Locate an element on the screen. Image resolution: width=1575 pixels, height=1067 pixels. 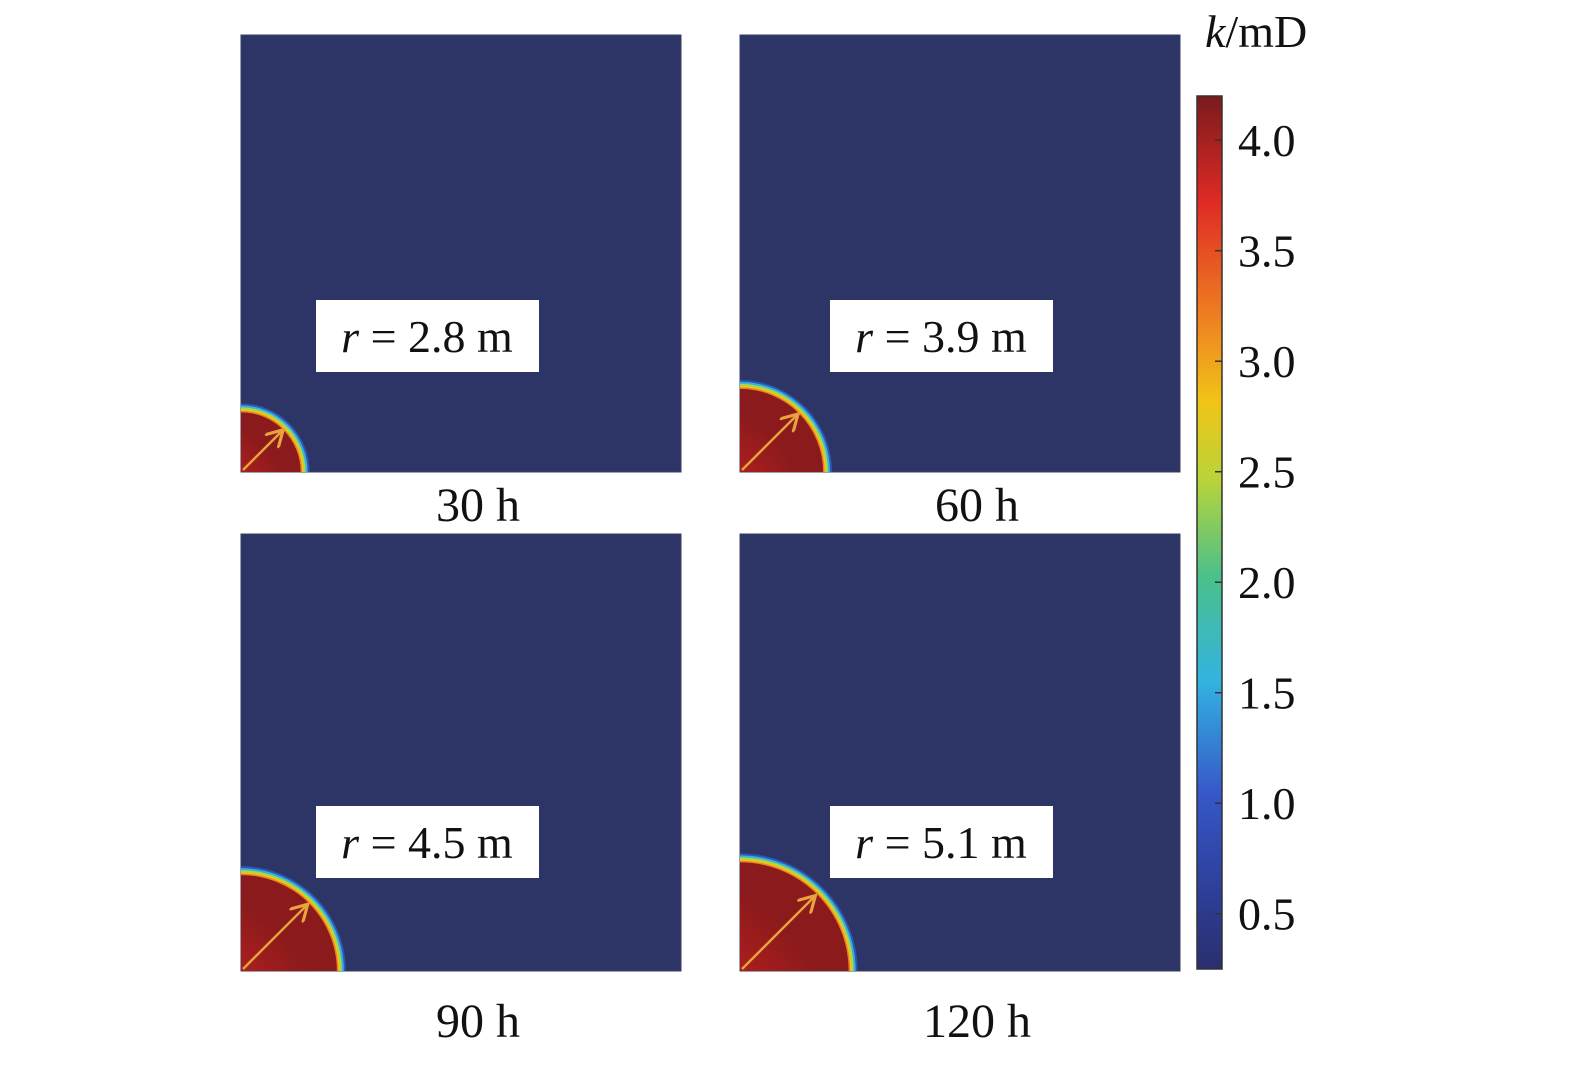
colorbar-tick-label: 3.5 is located at coordinates (1267, 251).